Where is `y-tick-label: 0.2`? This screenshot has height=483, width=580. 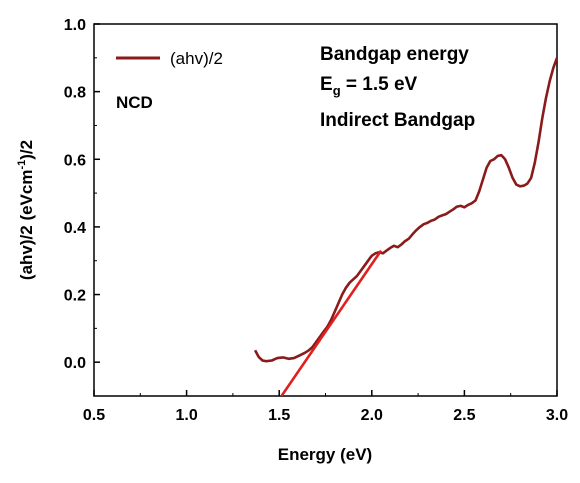 y-tick-label: 0.2 is located at coordinates (75, 296).